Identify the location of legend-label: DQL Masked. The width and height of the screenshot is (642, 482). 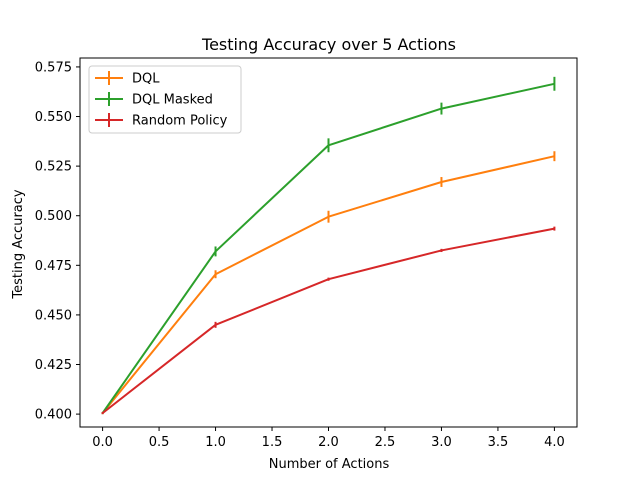
(172, 100).